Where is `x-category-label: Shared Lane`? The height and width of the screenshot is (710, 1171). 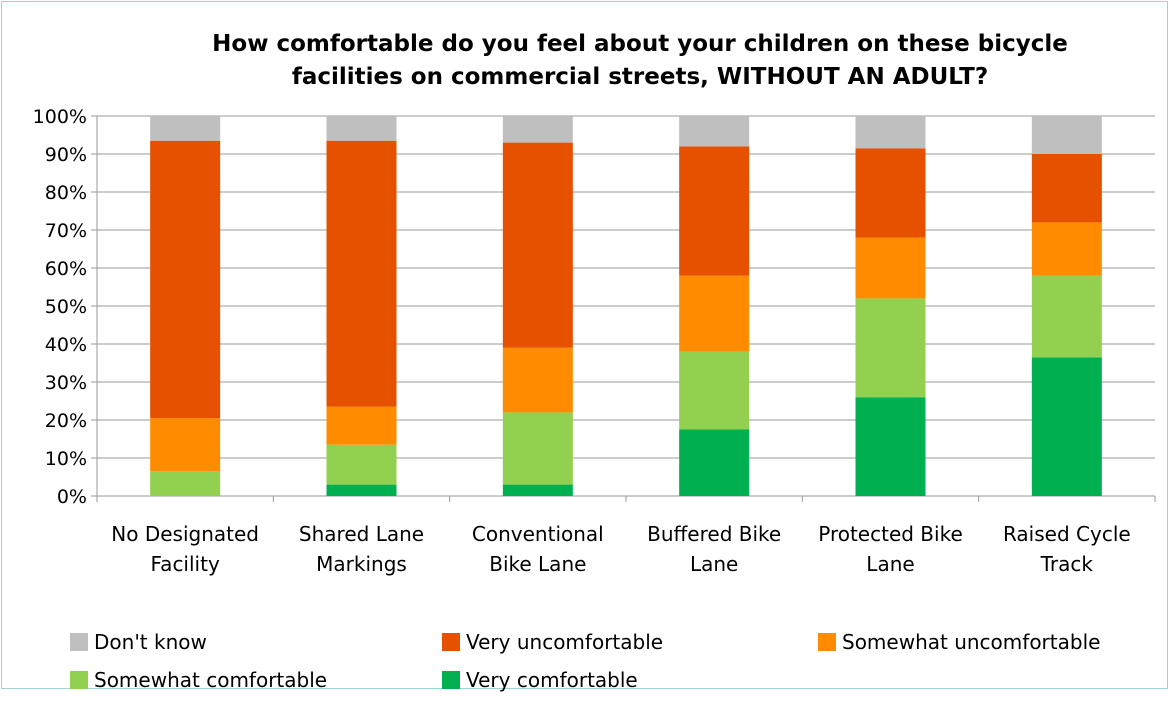
x-category-label: Shared Lane is located at coordinates (361, 534).